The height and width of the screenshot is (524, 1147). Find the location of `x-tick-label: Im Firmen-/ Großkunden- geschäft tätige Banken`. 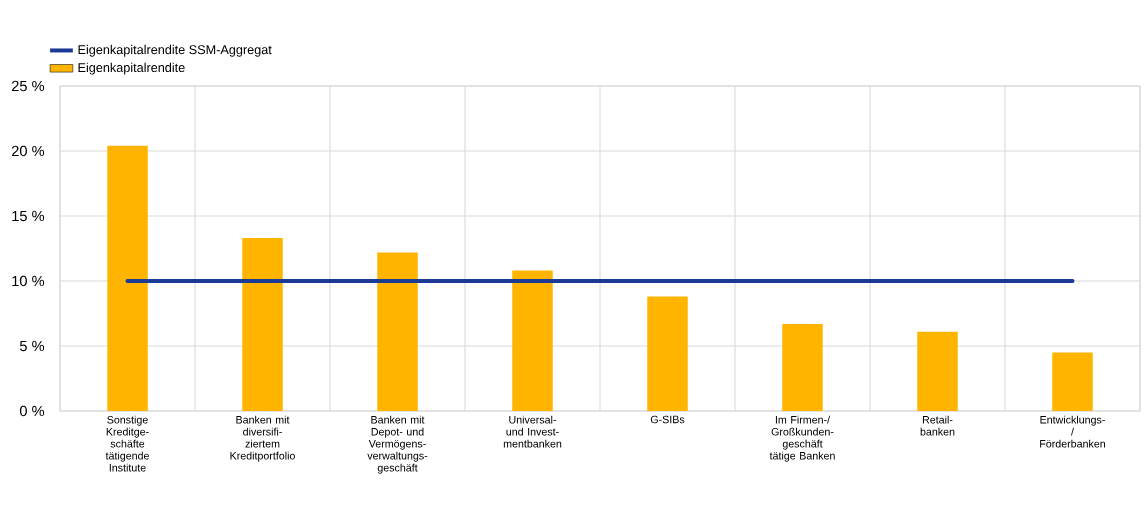

x-tick-label: Im Firmen-/ Großkunden- geschäft tätige Banken is located at coordinates (802, 438).